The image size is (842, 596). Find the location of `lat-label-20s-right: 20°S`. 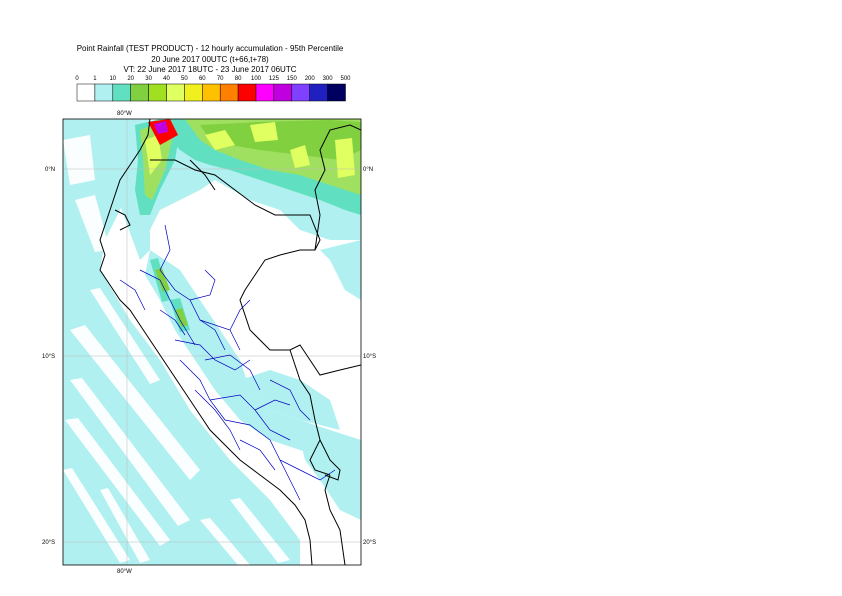

lat-label-20s-right: 20°S is located at coordinates (369, 543).